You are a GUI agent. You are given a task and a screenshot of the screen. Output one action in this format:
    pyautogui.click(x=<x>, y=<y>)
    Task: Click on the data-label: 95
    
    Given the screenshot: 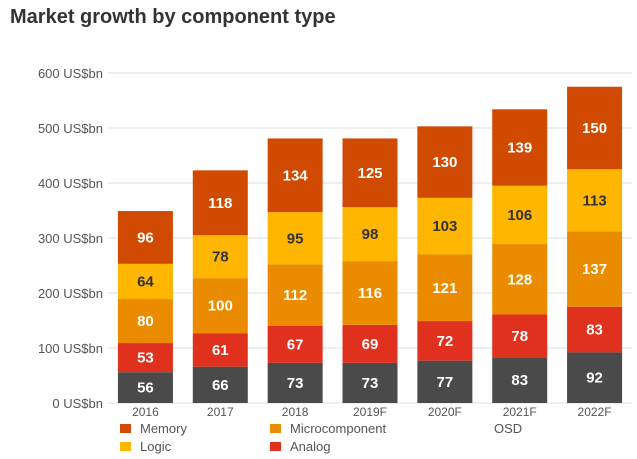 What is the action you would take?
    pyautogui.click(x=295, y=238)
    